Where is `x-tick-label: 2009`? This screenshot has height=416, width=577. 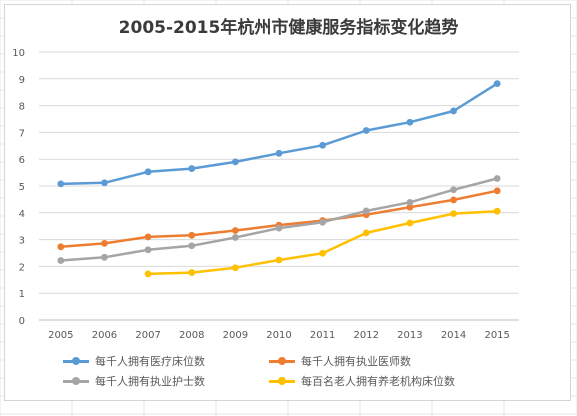 x-tick-label: 2009 is located at coordinates (235, 335).